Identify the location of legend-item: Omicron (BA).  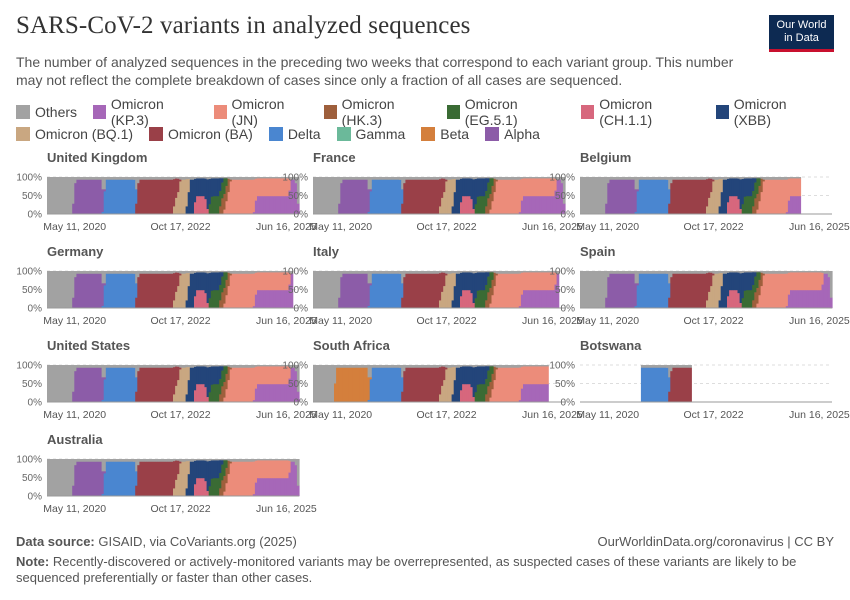
(201, 134).